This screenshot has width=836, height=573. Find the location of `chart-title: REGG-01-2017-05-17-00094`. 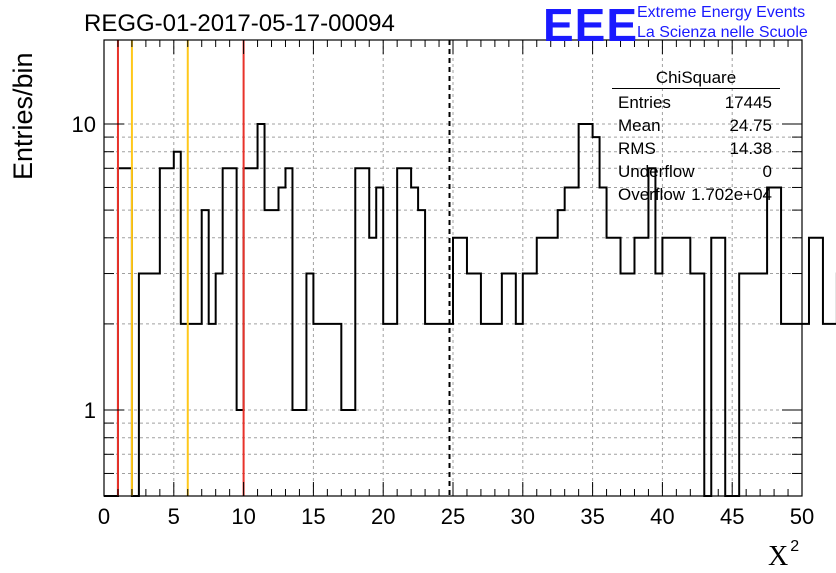

chart-title: REGG-01-2017-05-17-00094 is located at coordinates (239, 23).